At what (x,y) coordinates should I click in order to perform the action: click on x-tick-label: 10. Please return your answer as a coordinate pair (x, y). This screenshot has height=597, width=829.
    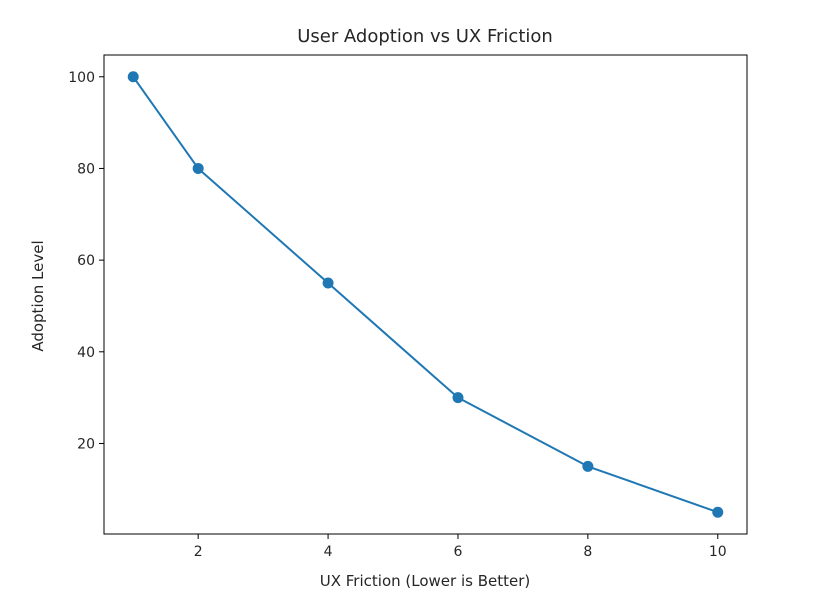
    Looking at the image, I should click on (718, 552).